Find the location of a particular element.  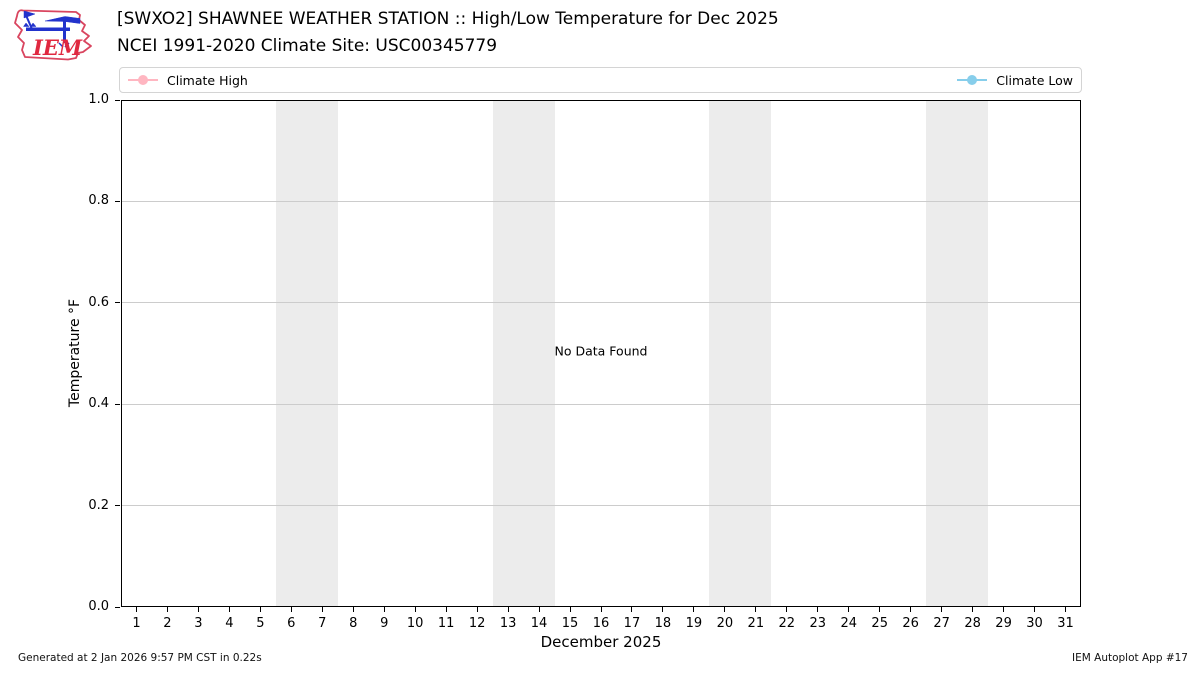

legend-item-climate-low: Climate Low is located at coordinates (1015, 80).